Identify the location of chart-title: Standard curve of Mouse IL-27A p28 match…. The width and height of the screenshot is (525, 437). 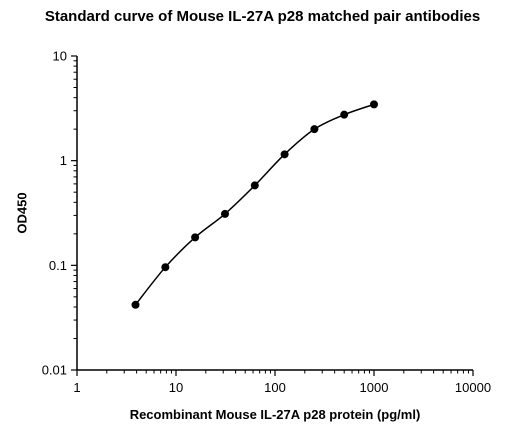
(262, 16).